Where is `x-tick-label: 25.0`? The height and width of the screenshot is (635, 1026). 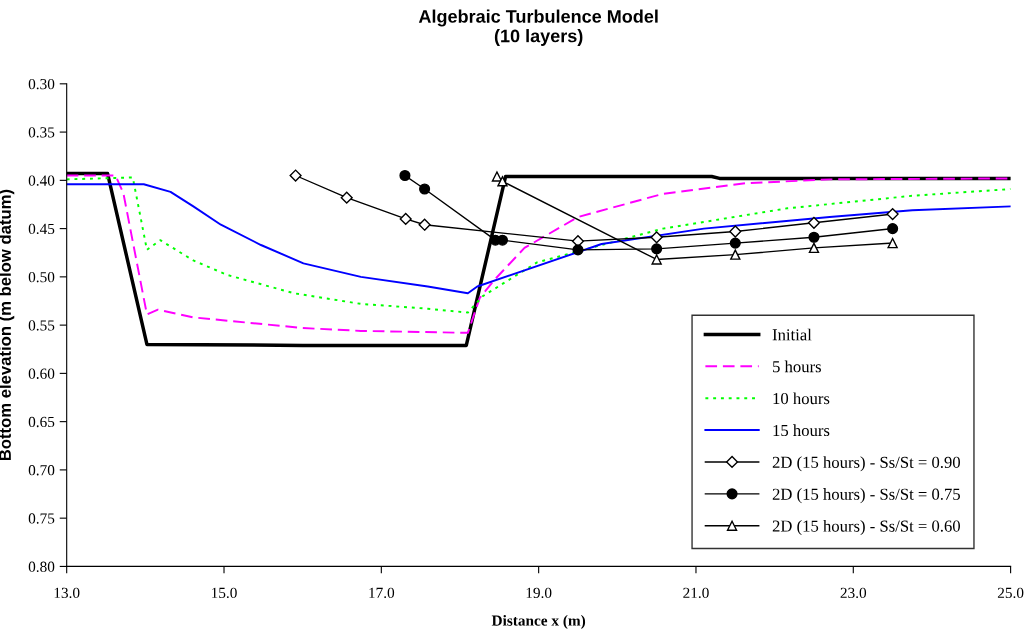
x-tick-label: 25.0 is located at coordinates (1010, 593).